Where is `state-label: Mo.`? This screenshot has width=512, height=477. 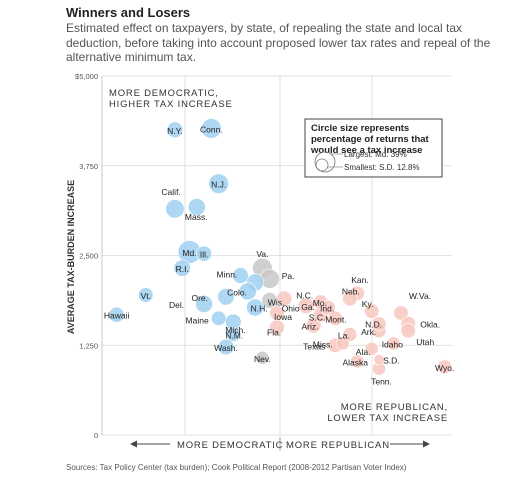 state-label: Mo. is located at coordinates (320, 303).